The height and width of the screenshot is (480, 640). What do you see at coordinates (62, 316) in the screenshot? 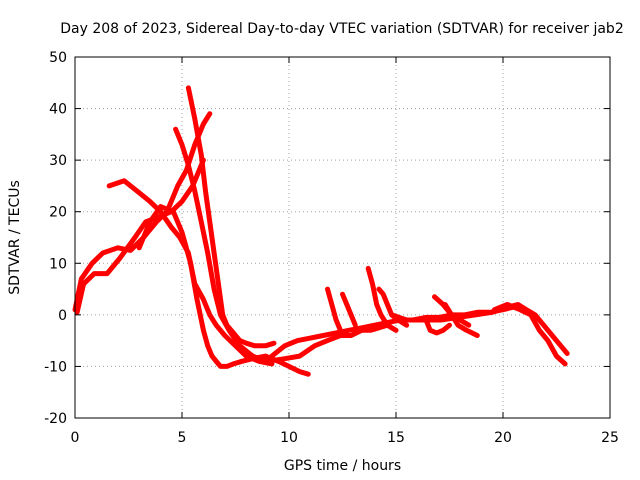
I see `y-tick-label: 0` at bounding box center [62, 316].